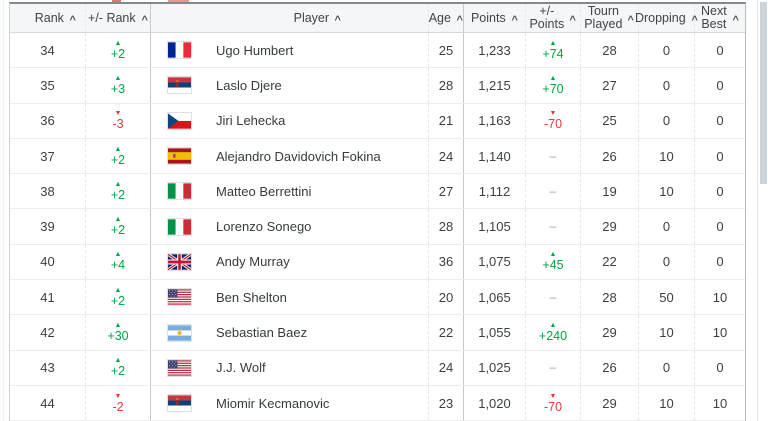 The width and height of the screenshot is (768, 421). Describe the element at coordinates (720, 262) in the screenshot. I see `next-best-cell: 0` at that location.